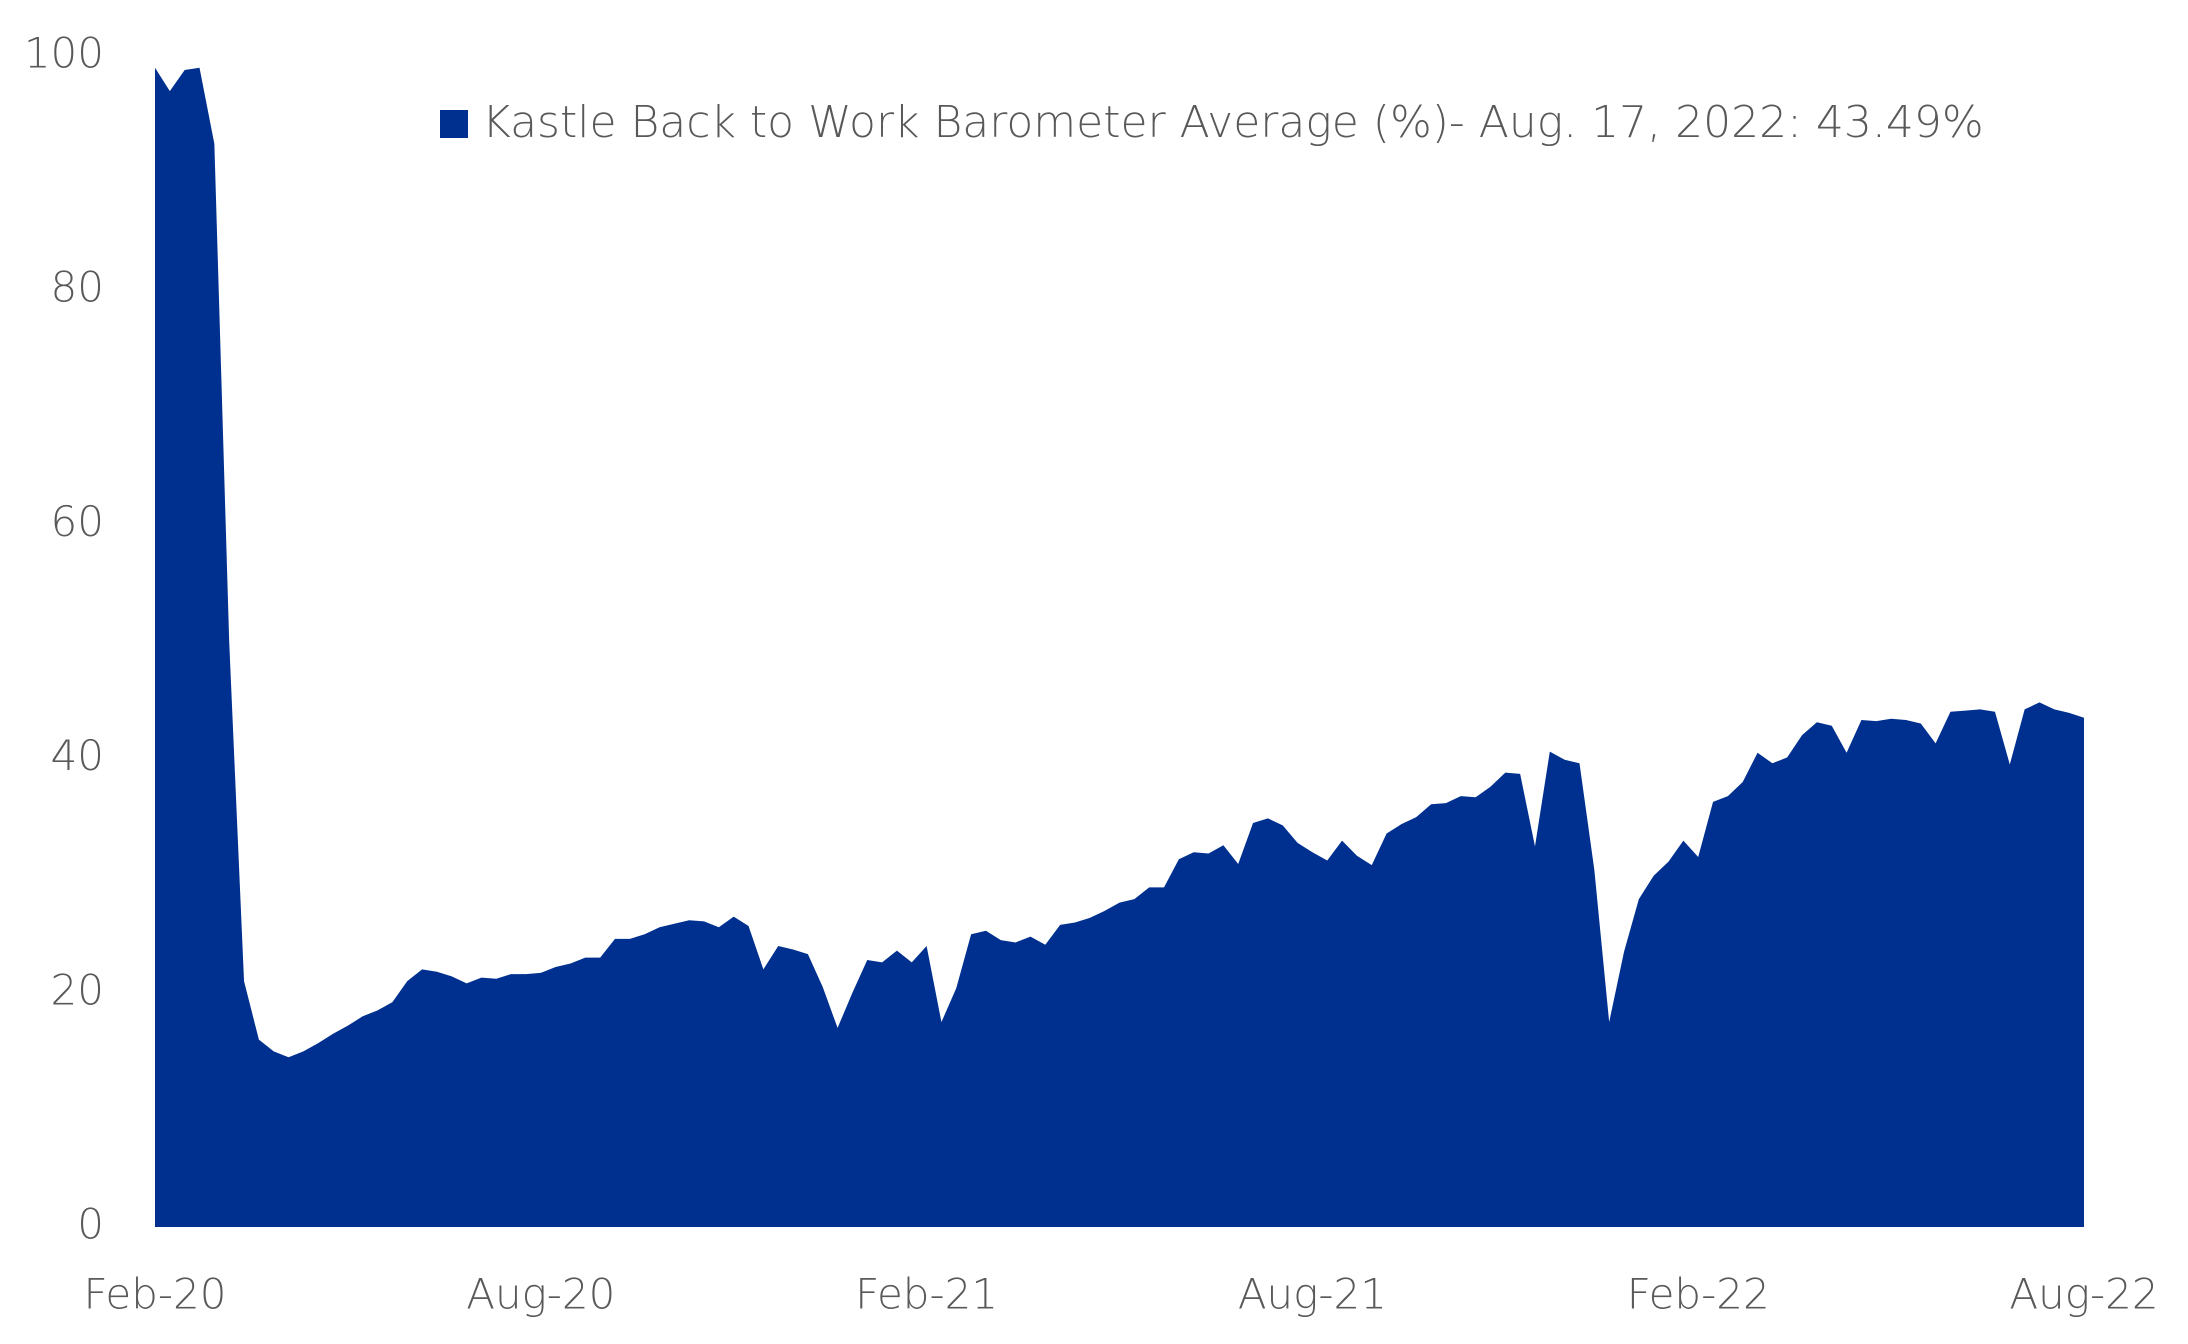  I want to click on y-tick-label: 80, so click(77, 287).